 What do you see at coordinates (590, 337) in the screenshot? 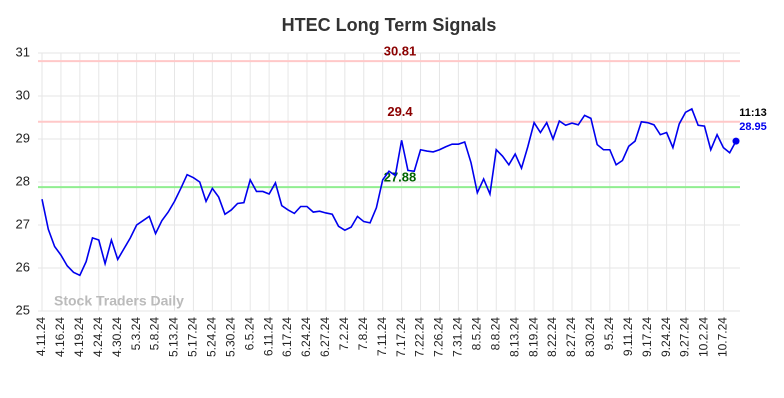
I see `x-tick-label: 8.30.24` at bounding box center [590, 337].